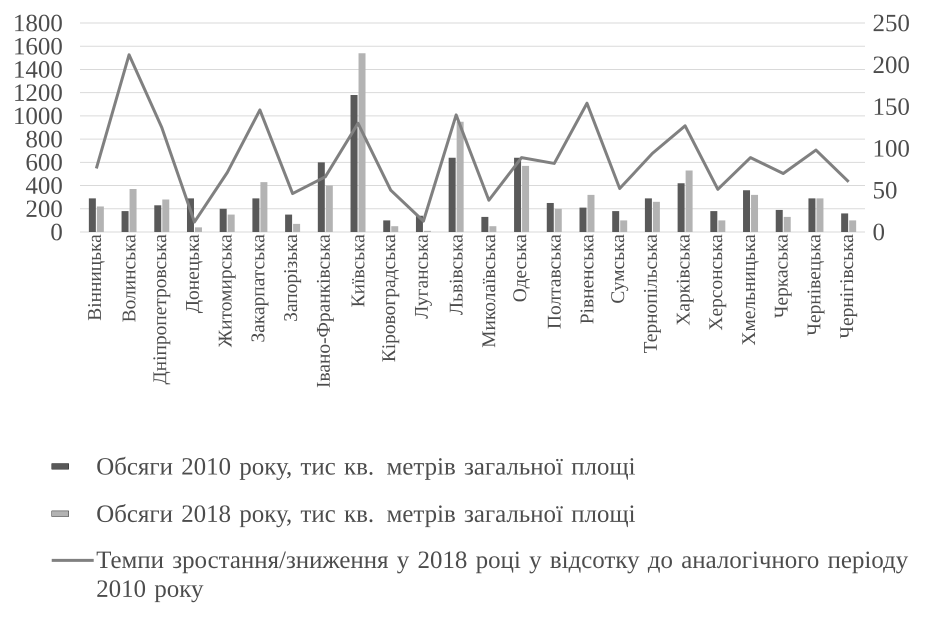 This screenshot has width=940, height=639. What do you see at coordinates (44, 139) in the screenshot?
I see `y-tick-label: 800` at bounding box center [44, 139].